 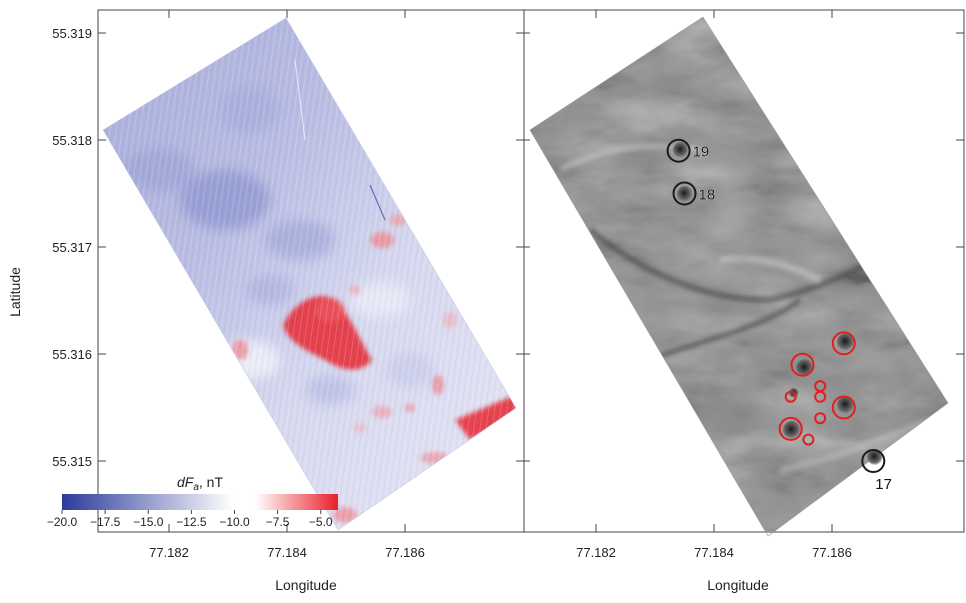 I want to click on y-tick-label: 55.318, so click(x=72, y=140).